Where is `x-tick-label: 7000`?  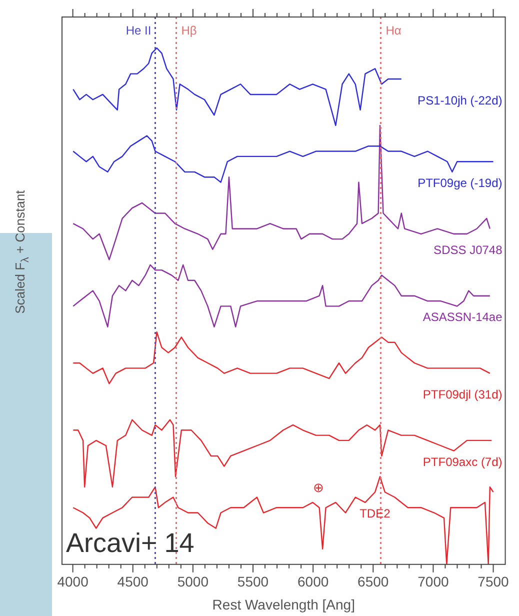 x-tick-label: 7000 is located at coordinates (433, 582).